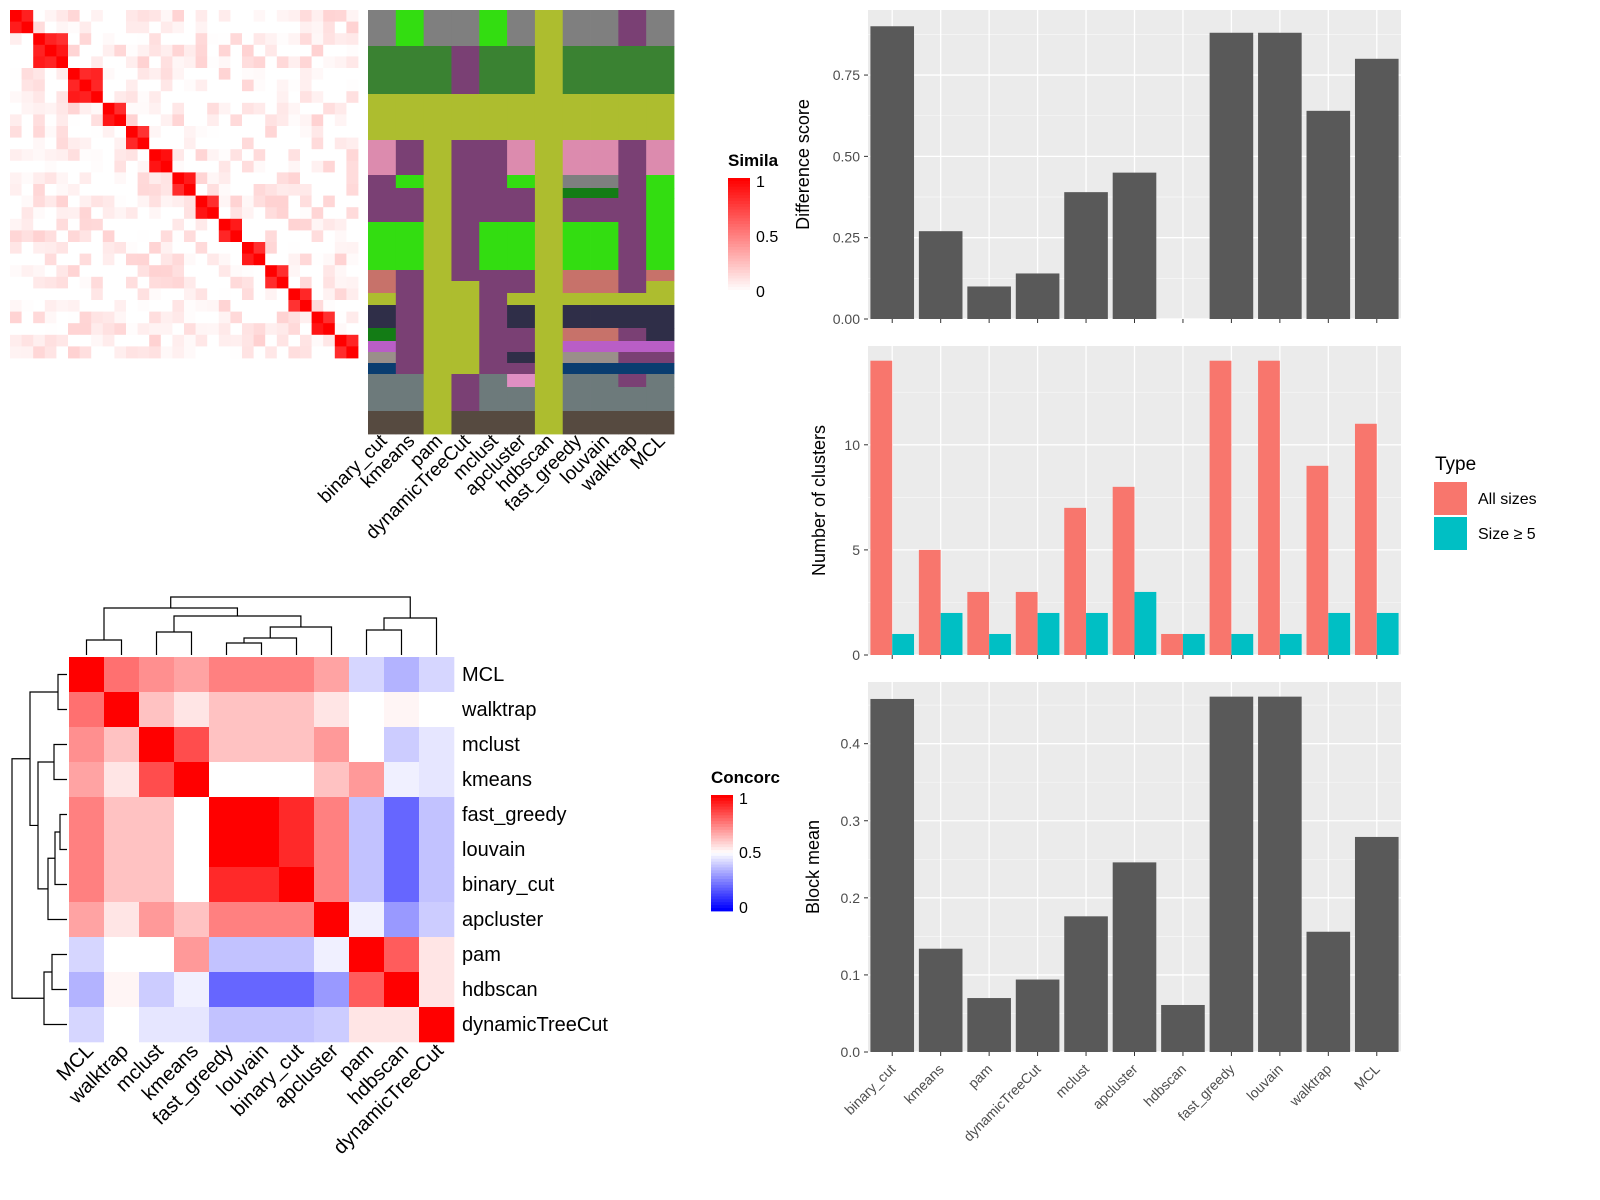 The width and height of the screenshot is (1600, 1200). I want to click on x-tick-label: louvain, so click(1264, 1082).